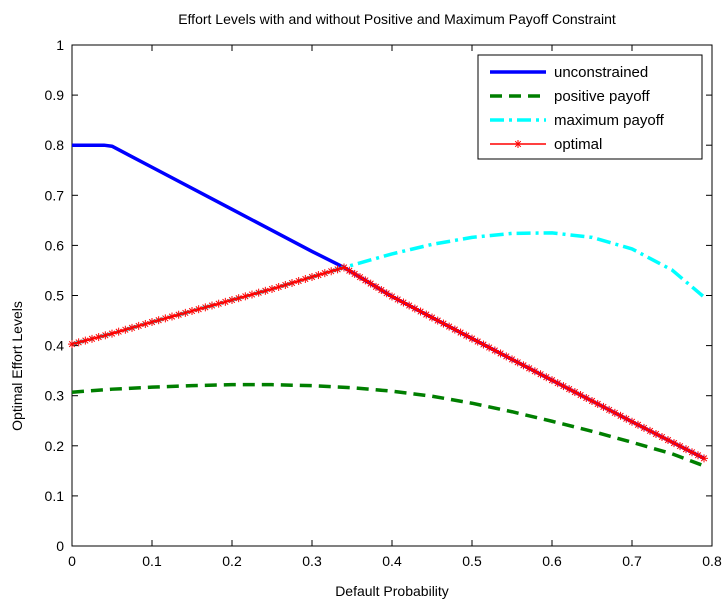 The width and height of the screenshot is (728, 599). I want to click on x-tick-label: 0.7, so click(632, 561).